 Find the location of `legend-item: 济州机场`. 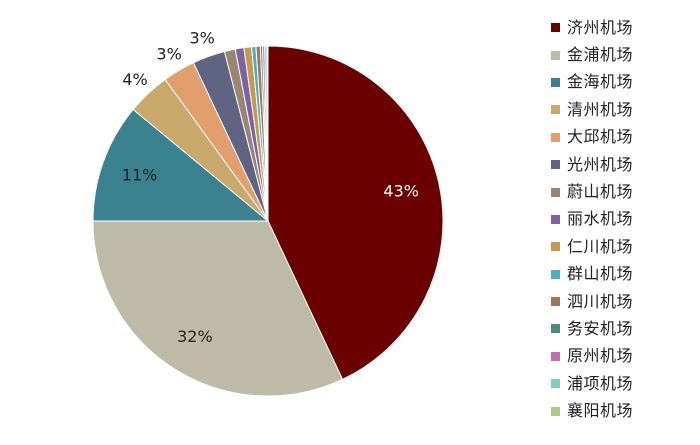

legend-item: 济州机场 is located at coordinates (621, 27).